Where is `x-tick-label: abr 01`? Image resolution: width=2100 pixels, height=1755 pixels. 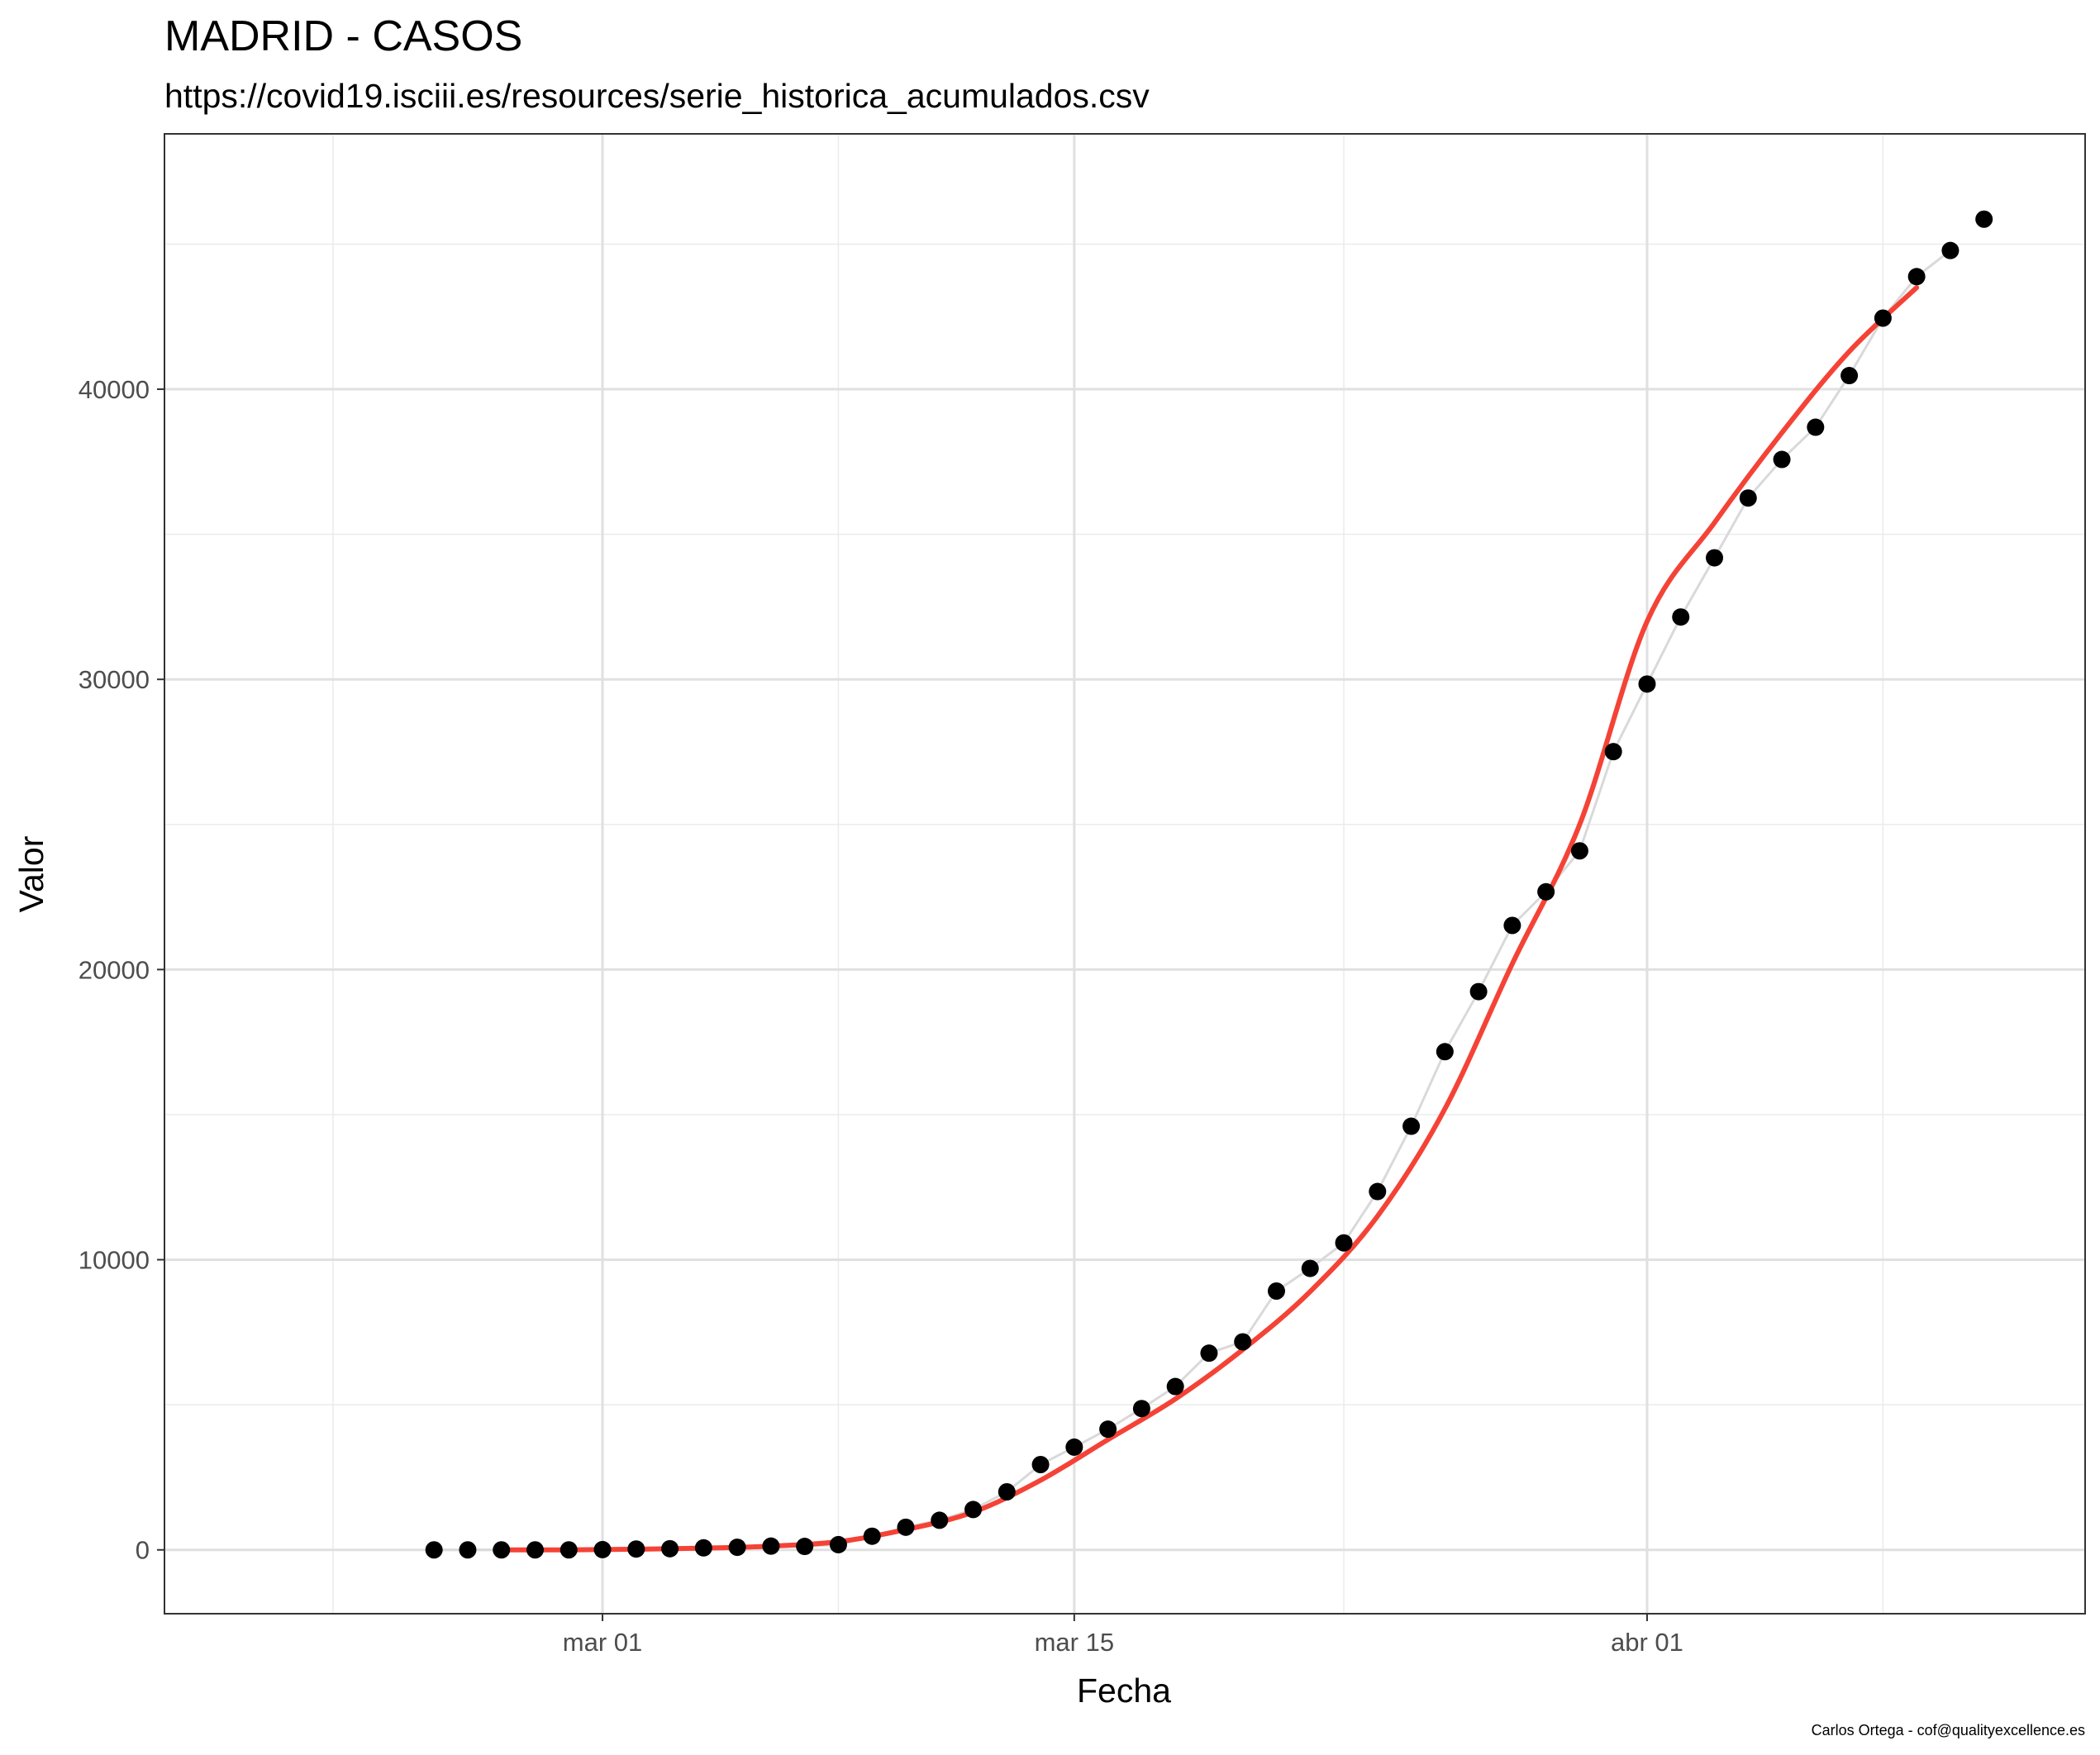
x-tick-label: abr 01 is located at coordinates (1647, 1642).